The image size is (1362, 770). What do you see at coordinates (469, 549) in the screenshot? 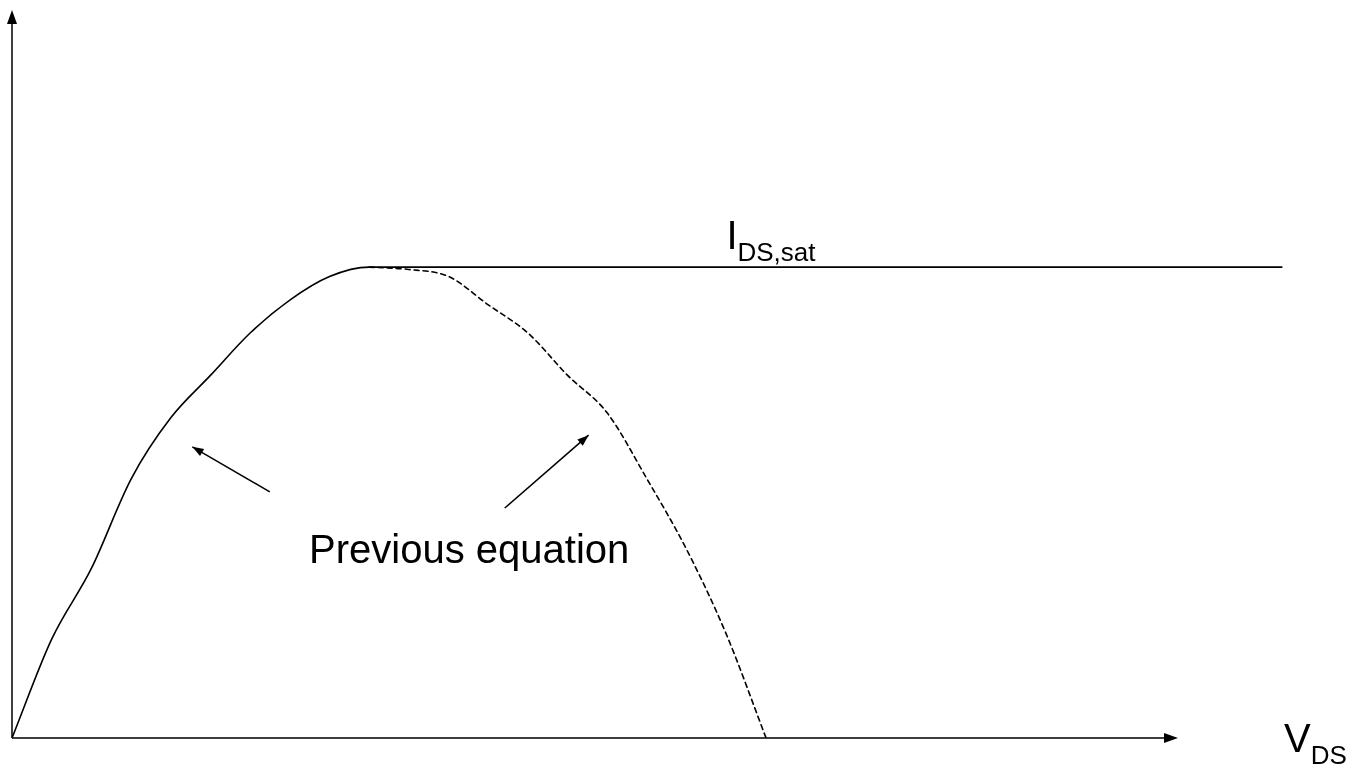
I see `annotation: Previous equation` at bounding box center [469, 549].